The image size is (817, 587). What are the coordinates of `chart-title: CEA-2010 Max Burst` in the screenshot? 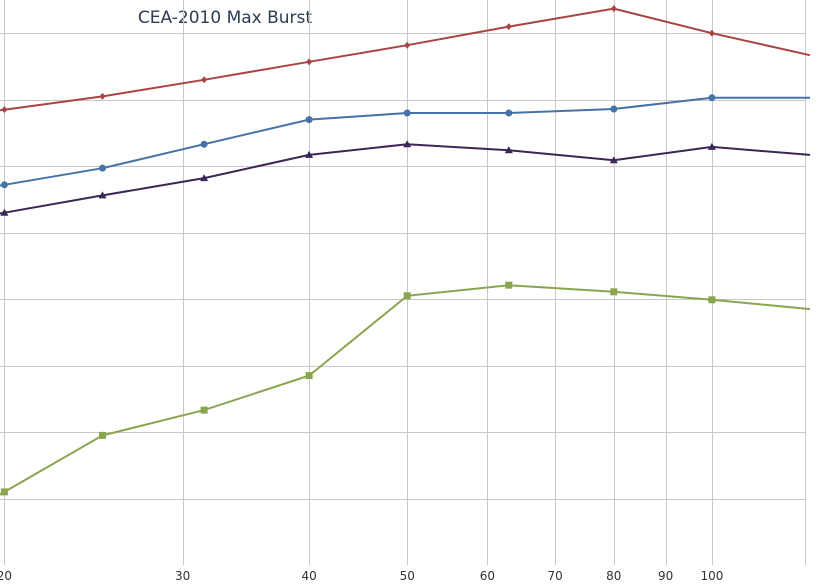 It's located at (225, 18).